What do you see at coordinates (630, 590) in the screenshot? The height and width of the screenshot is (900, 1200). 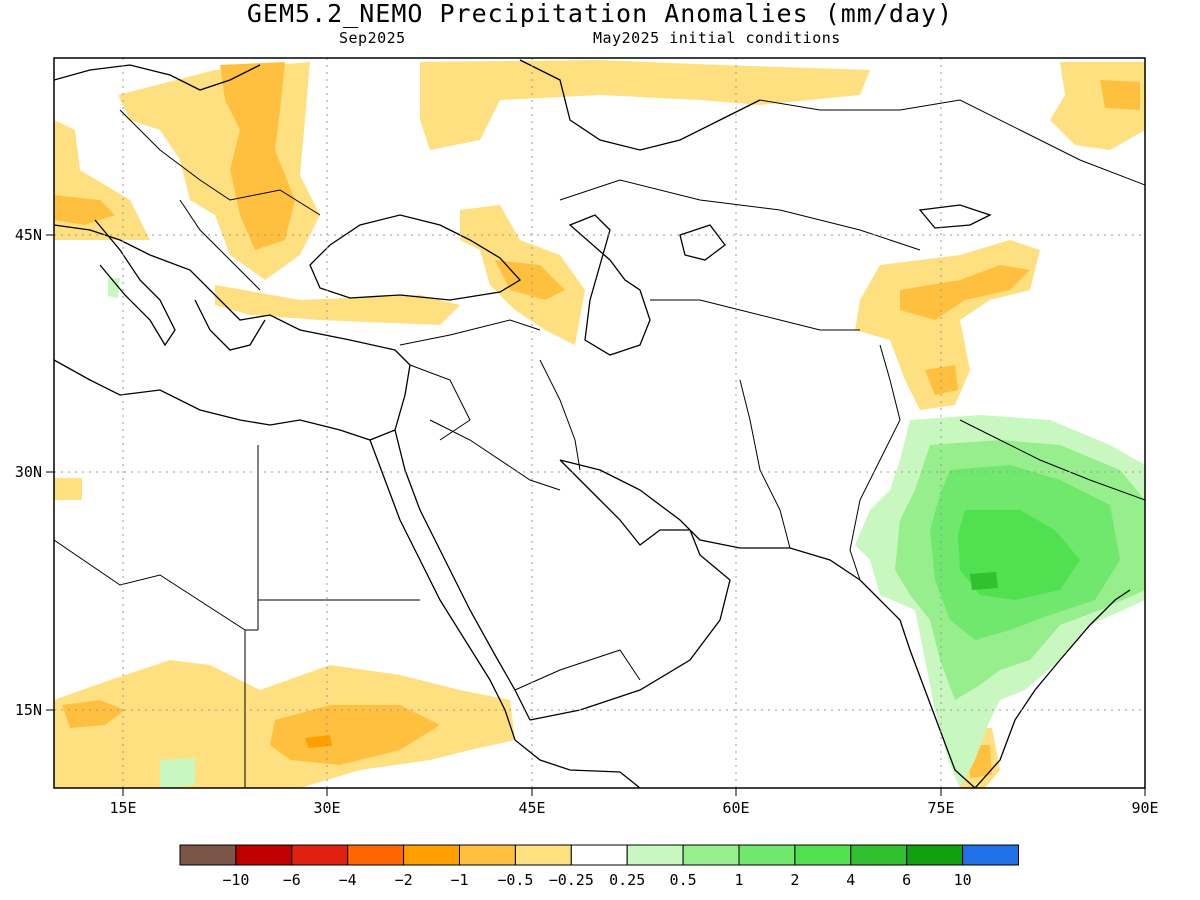 I see `arabia-coast` at bounding box center [630, 590].